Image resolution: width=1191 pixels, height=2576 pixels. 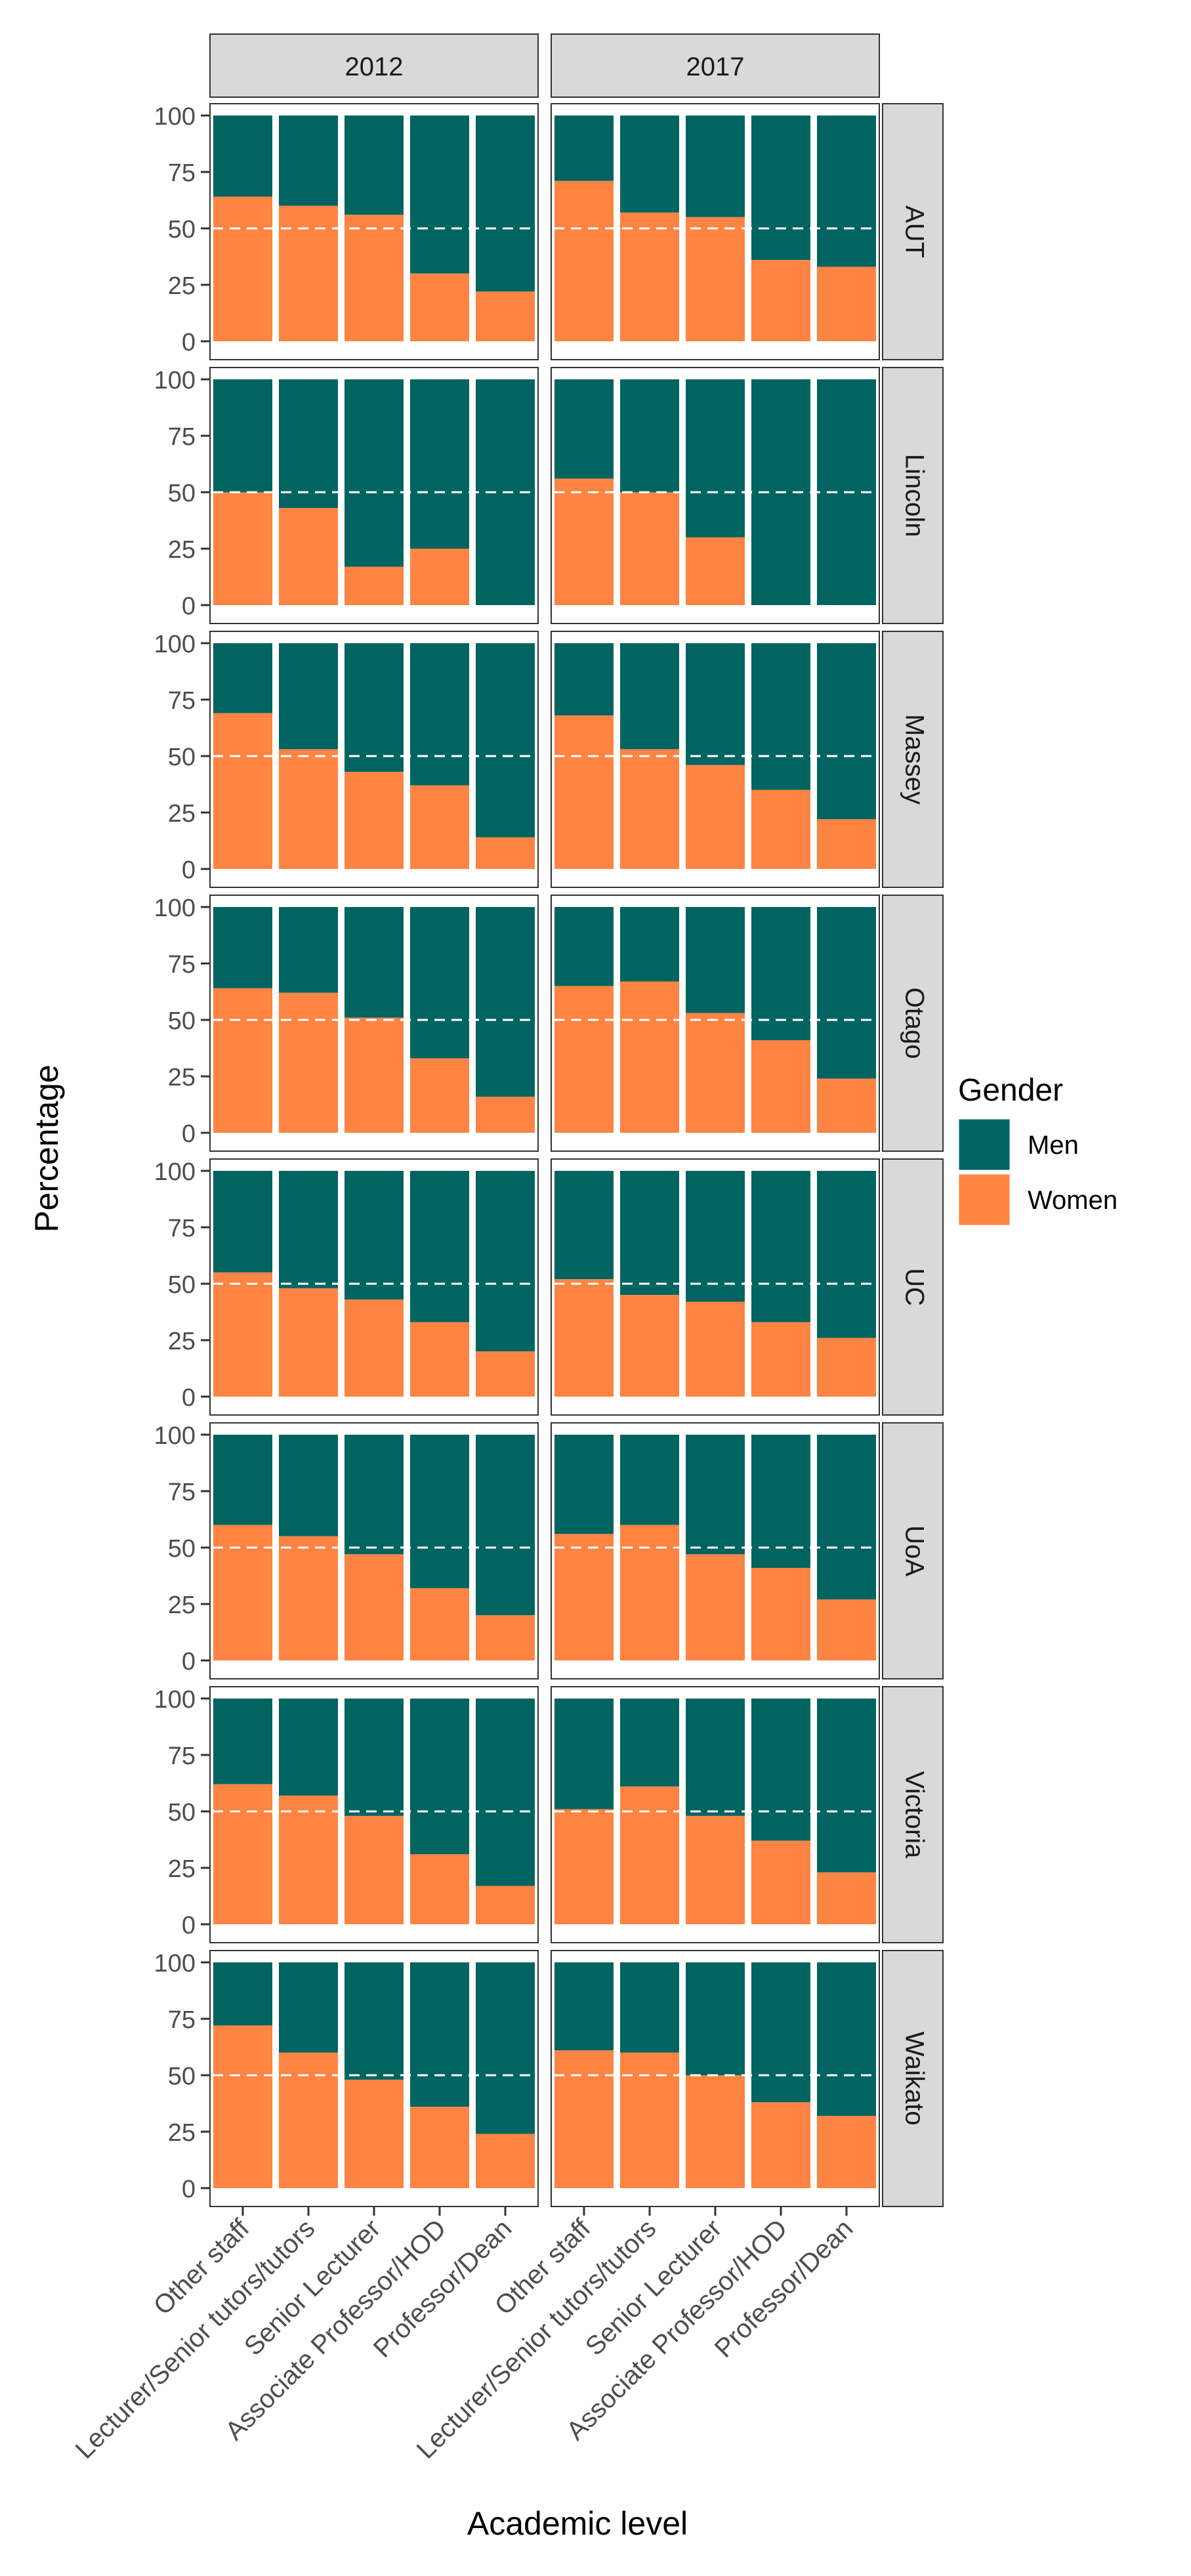 What do you see at coordinates (914, 1287) in the screenshot?
I see `facet-strip-university-label: UC` at bounding box center [914, 1287].